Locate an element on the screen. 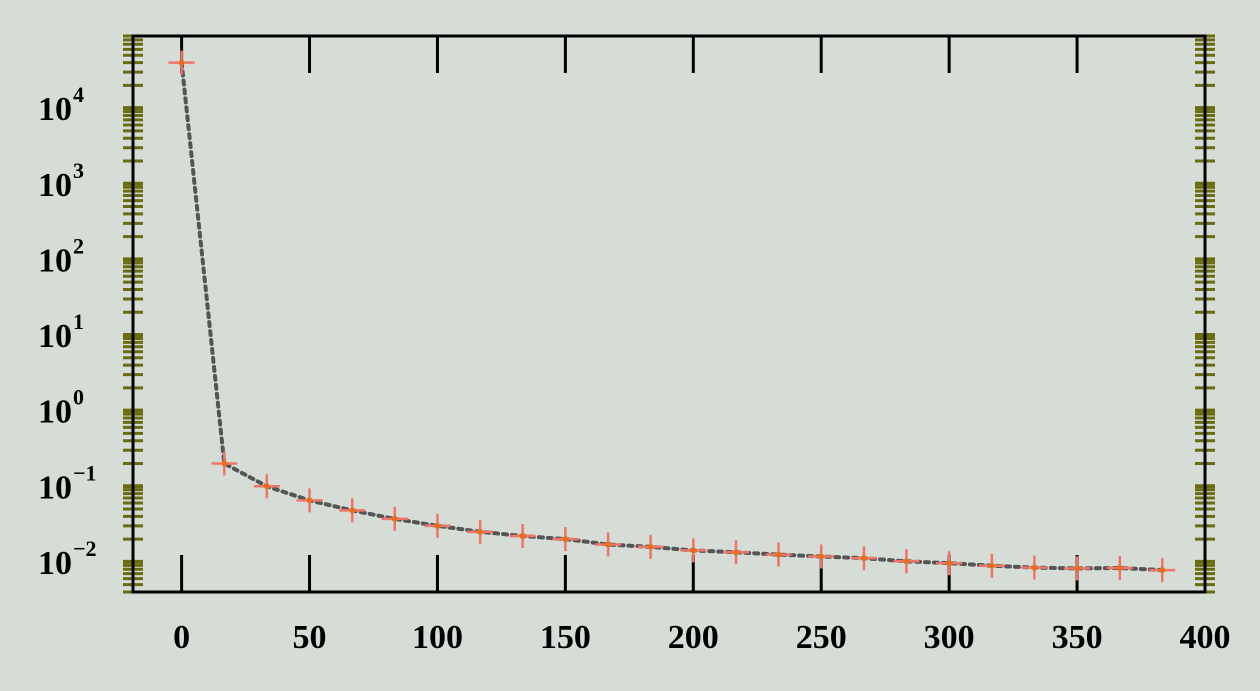 The height and width of the screenshot is (691, 1260). x-tick-label: 150 is located at coordinates (565, 637).